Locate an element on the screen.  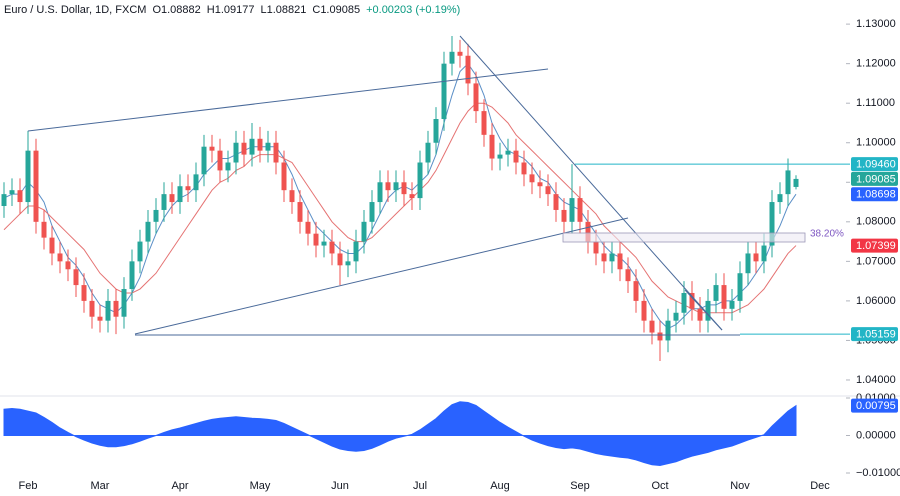
x-tick-label: May is located at coordinates (260, 486).